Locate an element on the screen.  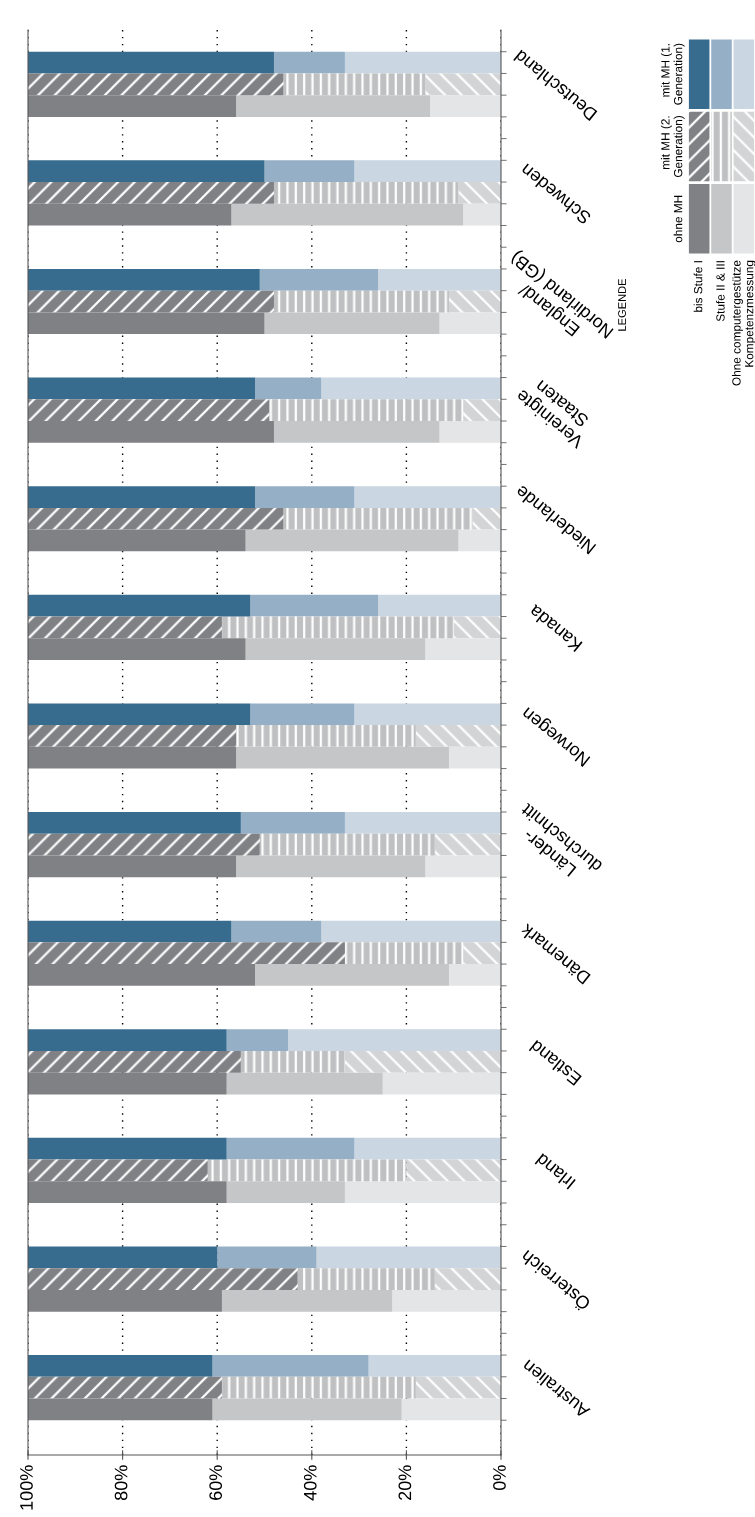
x-tick-label: 100% is located at coordinates (26, 1487).